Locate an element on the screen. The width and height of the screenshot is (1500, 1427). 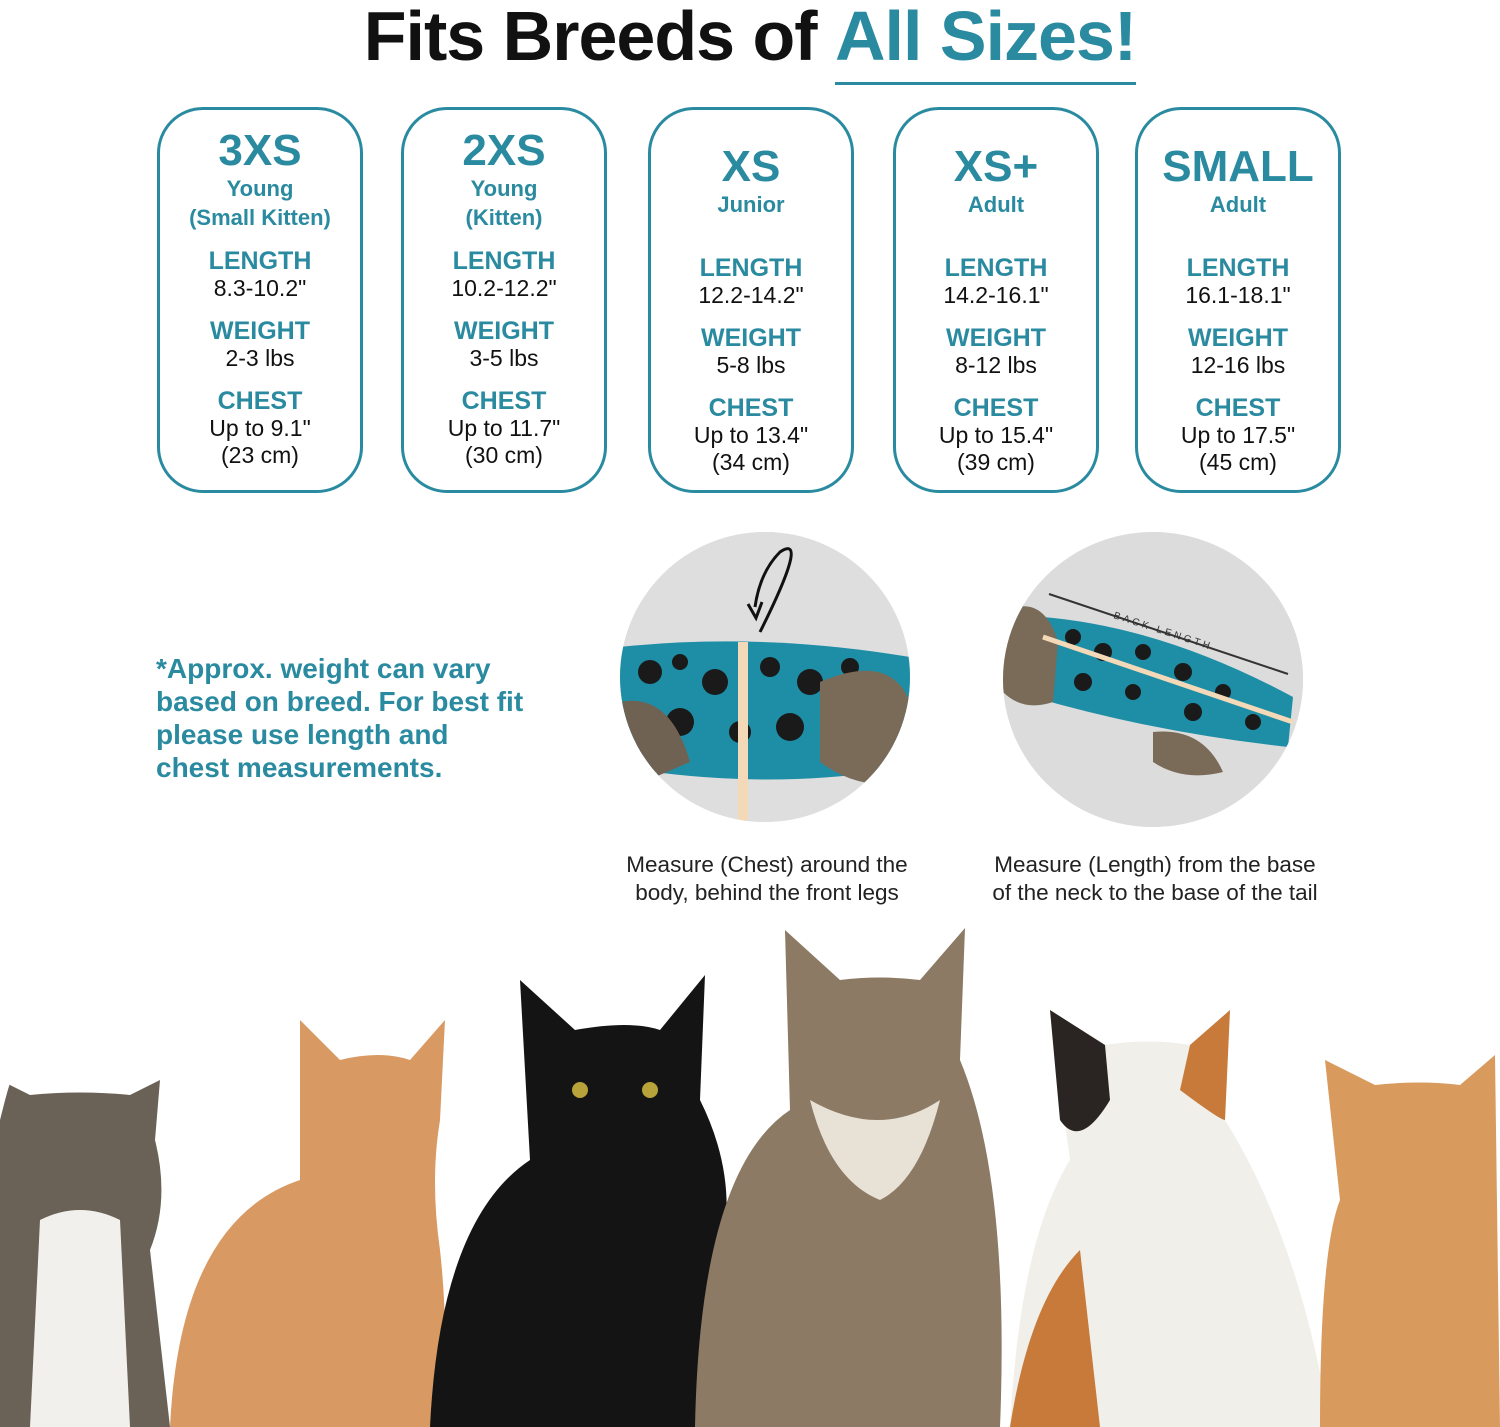
caption-line: of the neck to the base of the tail is located at coordinates (1155, 892).